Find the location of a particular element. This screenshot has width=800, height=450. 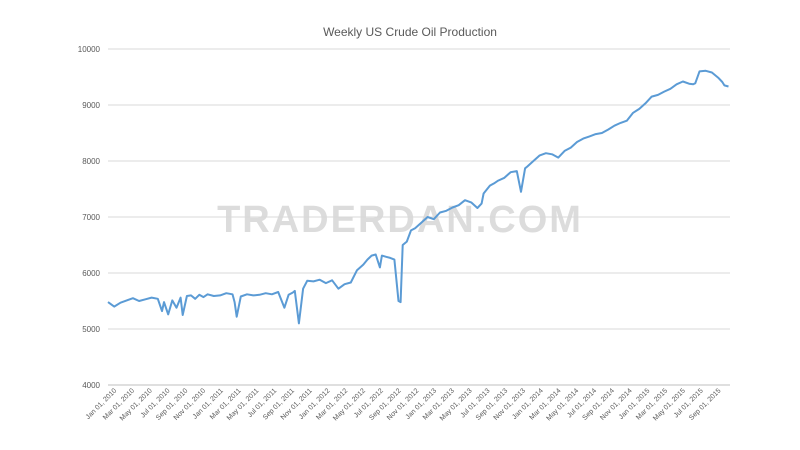

y-tick-label: 10000 is located at coordinates (89, 49).